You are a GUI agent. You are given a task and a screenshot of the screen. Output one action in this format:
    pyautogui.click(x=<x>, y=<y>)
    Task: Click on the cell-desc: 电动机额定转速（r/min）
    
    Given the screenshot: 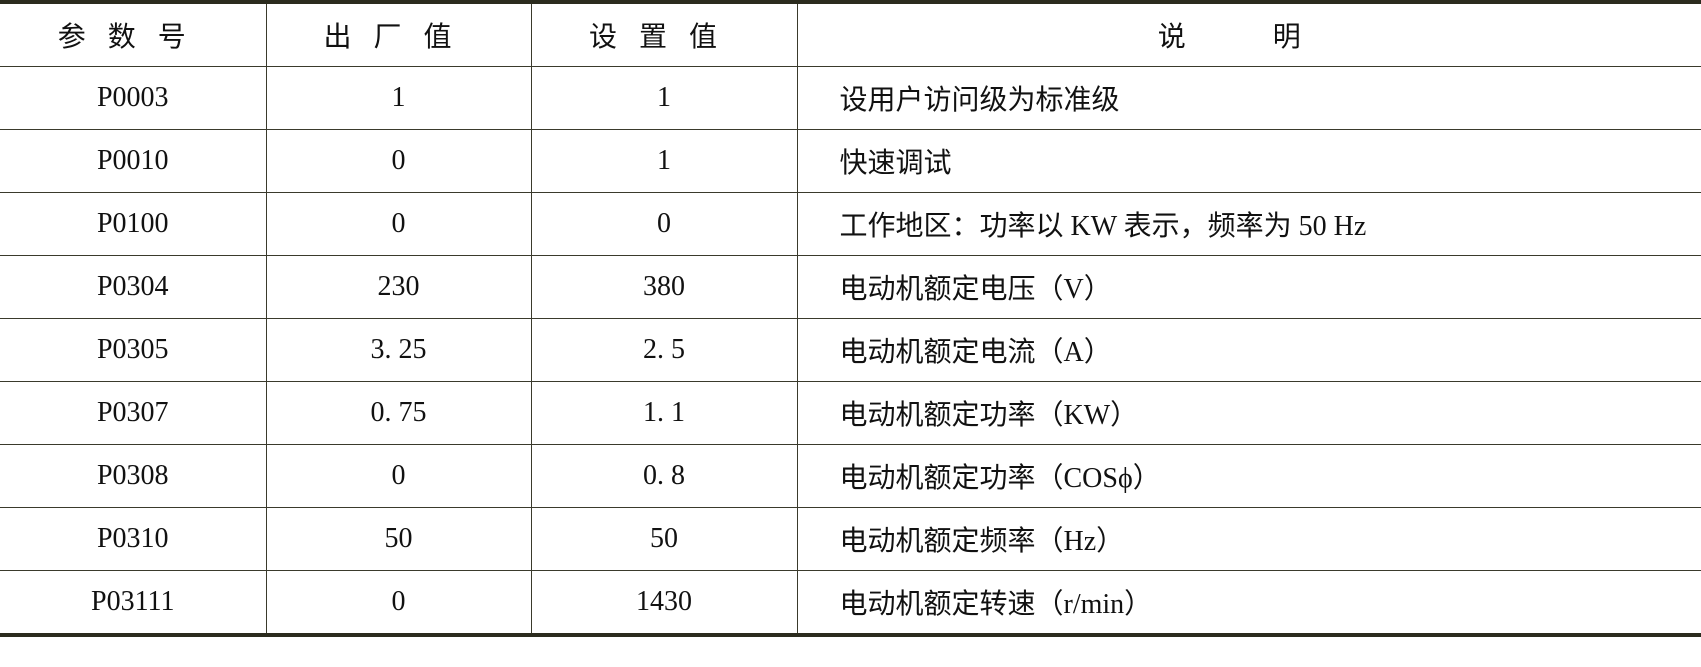 What is the action you would take?
    pyautogui.click(x=1248, y=603)
    